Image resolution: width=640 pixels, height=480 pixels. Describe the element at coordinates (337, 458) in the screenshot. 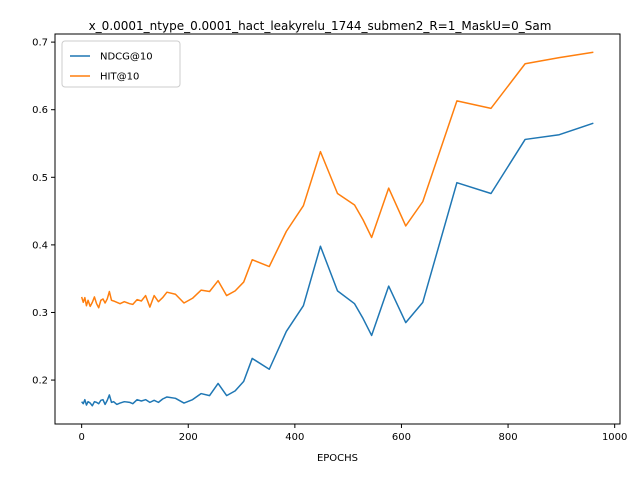

I see `x-axis-label: EPOCHS` at that location.